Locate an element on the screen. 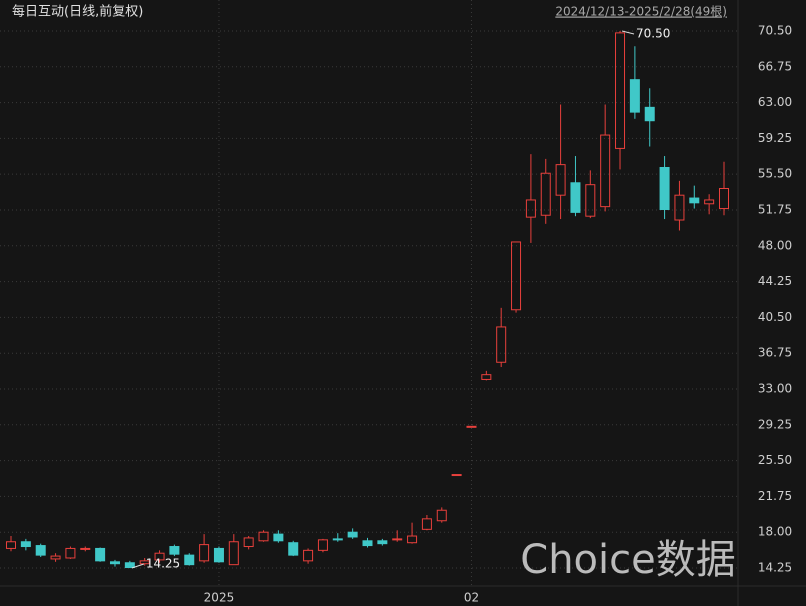  y-tick-label: 25.50 is located at coordinates (775, 460).